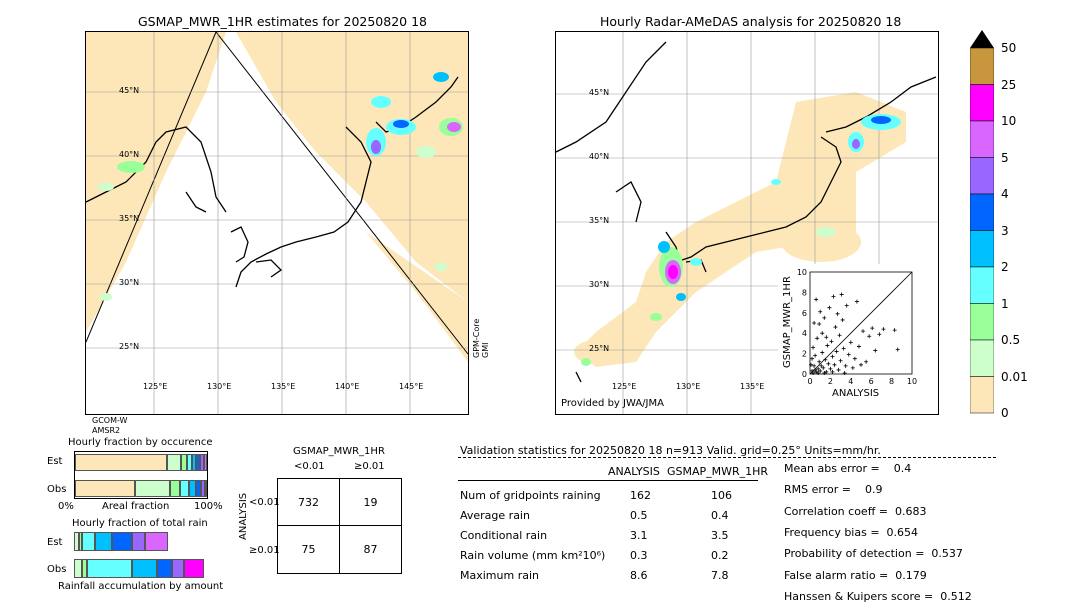  I want to click on validation-row-label: Maximum rain, so click(499, 575).